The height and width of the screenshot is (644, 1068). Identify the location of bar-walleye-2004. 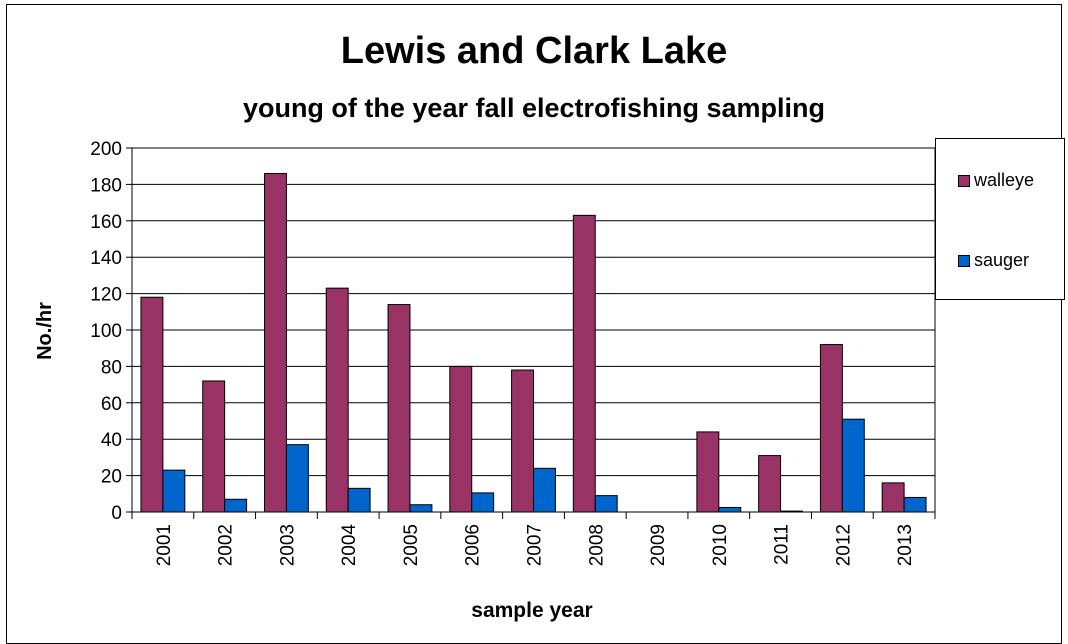
(337, 400).